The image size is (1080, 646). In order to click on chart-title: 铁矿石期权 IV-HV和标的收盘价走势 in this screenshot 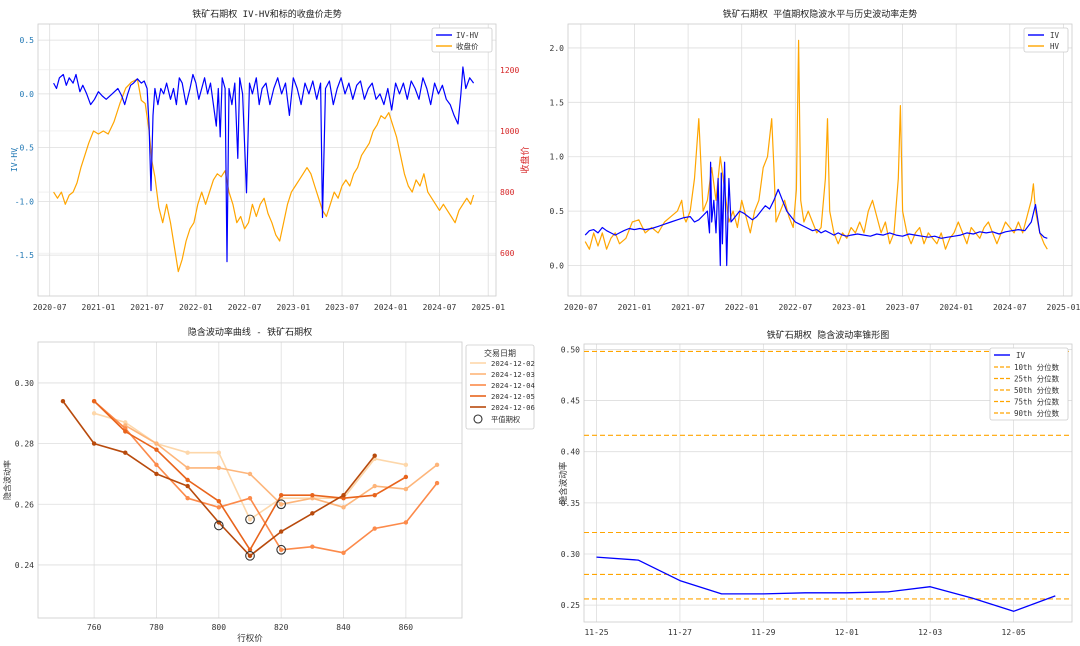, I will do `click(267, 14)`.